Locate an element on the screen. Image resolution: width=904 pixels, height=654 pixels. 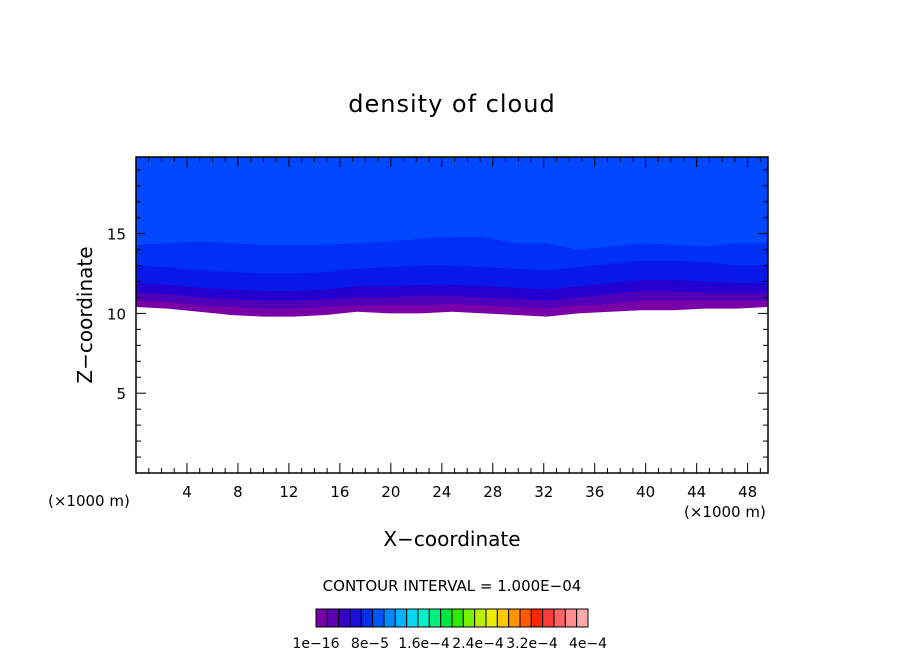
x-tick-label: 40 is located at coordinates (645, 492).